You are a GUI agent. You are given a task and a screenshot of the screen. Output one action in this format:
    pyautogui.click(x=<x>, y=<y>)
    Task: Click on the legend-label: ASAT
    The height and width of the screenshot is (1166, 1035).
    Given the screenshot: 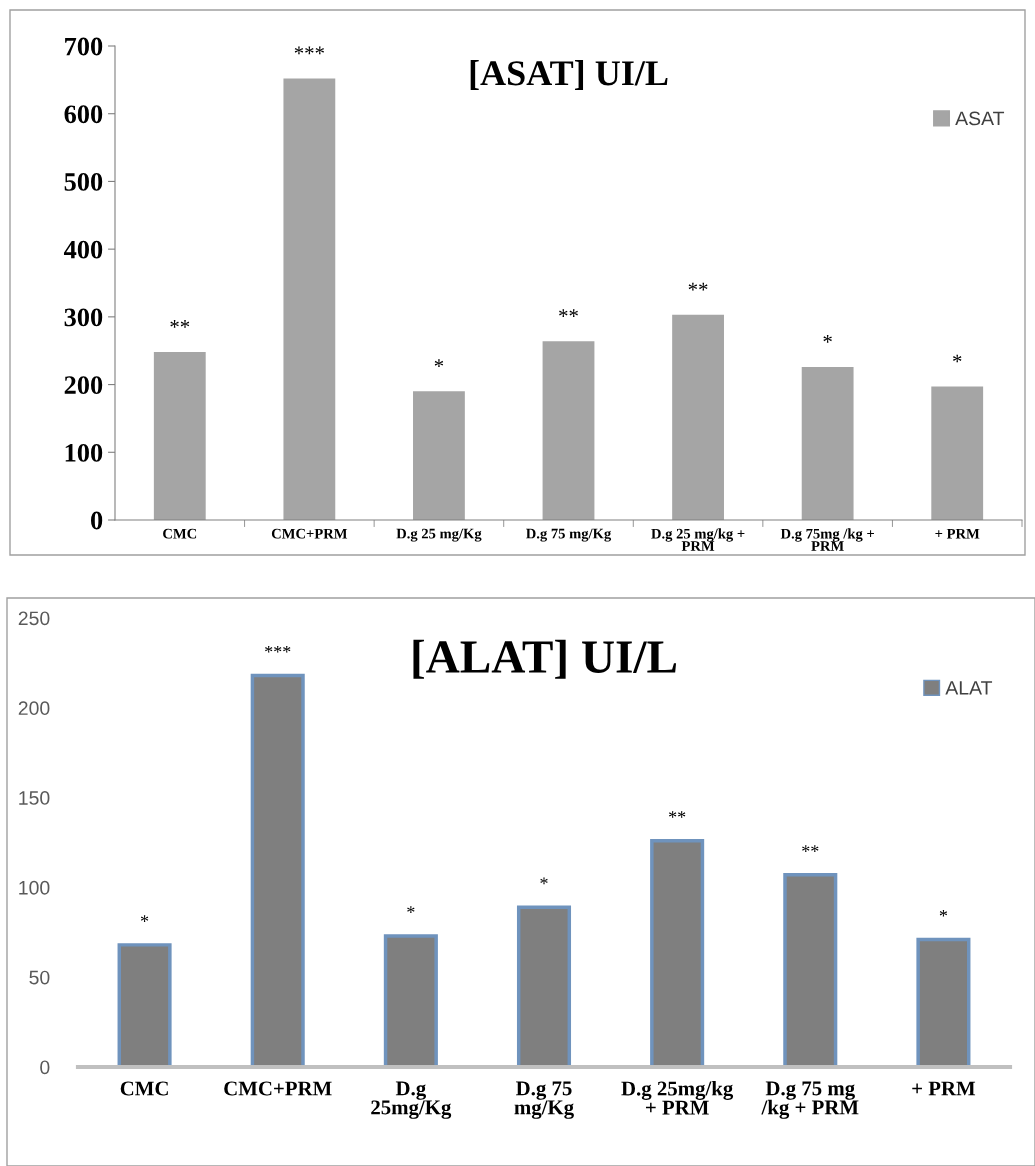 What is the action you would take?
    pyautogui.click(x=980, y=118)
    